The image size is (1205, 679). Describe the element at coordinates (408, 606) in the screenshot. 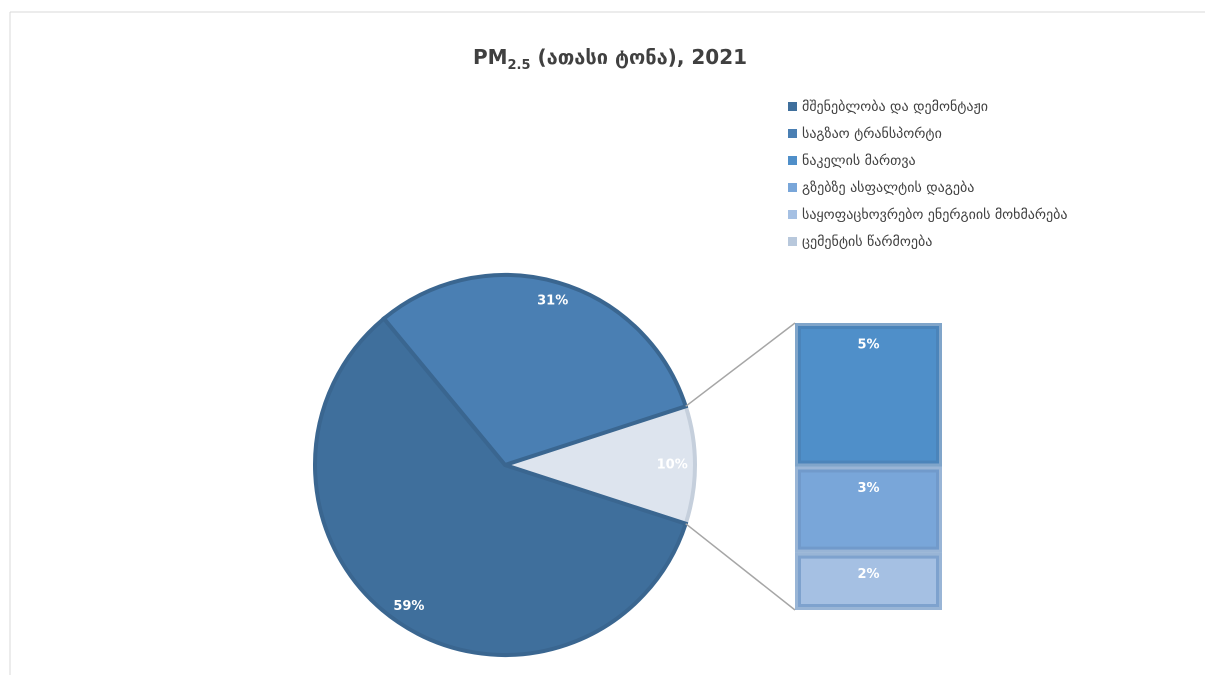

I see `data-label: 59%` at that location.